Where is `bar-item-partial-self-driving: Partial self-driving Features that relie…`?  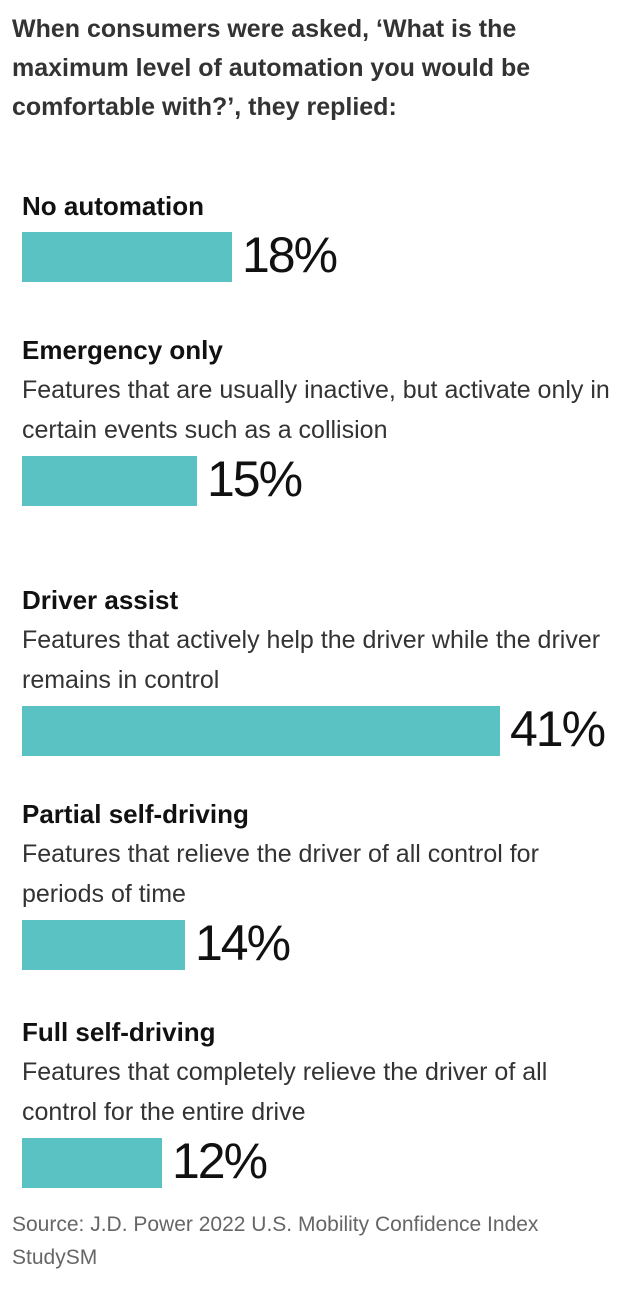 bar-item-partial-self-driving: Partial self-driving Features that relie… is located at coordinates (322, 883).